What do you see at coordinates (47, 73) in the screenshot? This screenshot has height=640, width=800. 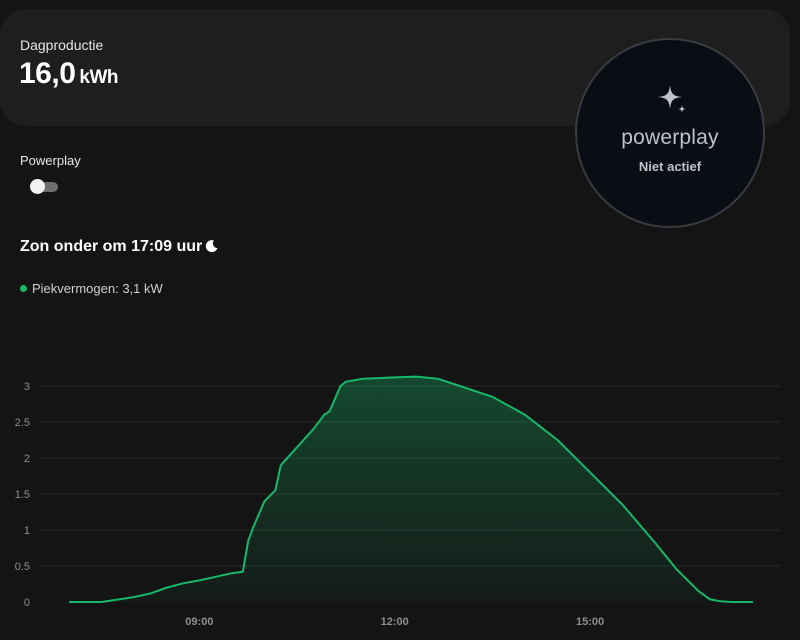 I see `production-amount: 16,0` at bounding box center [47, 73].